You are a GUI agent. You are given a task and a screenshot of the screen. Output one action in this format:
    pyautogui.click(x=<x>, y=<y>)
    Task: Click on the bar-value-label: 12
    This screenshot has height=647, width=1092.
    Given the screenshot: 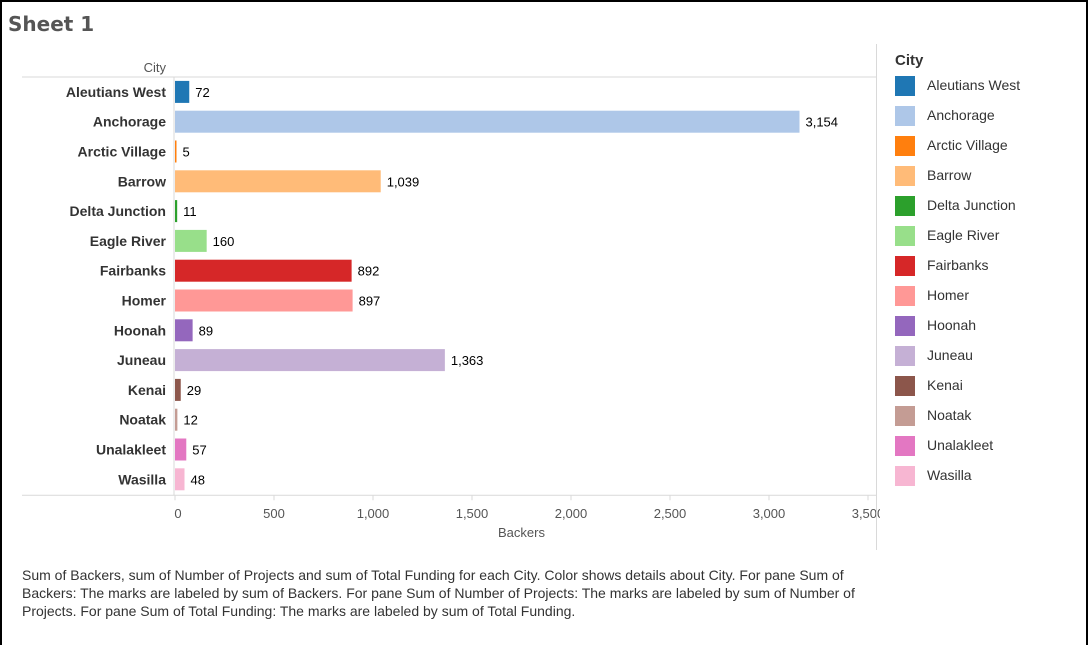 What is the action you would take?
    pyautogui.click(x=190, y=420)
    